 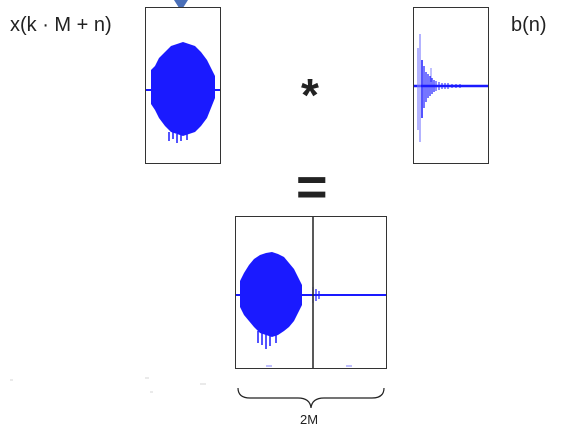 What do you see at coordinates (108, 385) in the screenshot?
I see `faint-marks` at bounding box center [108, 385].